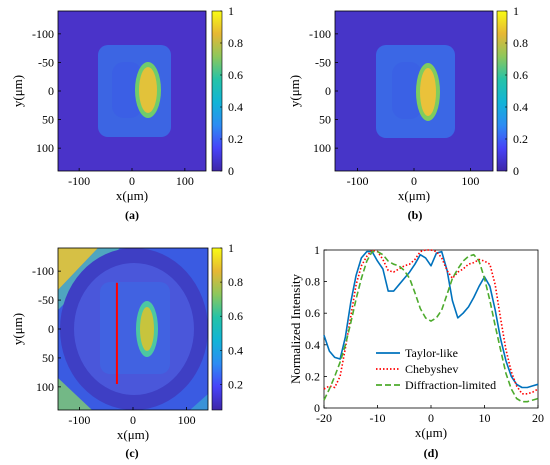  What do you see at coordinates (227, 326) in the screenshot?
I see `colorbar-c: 0.2 0.4 0.6 0.8 1` at bounding box center [227, 326].